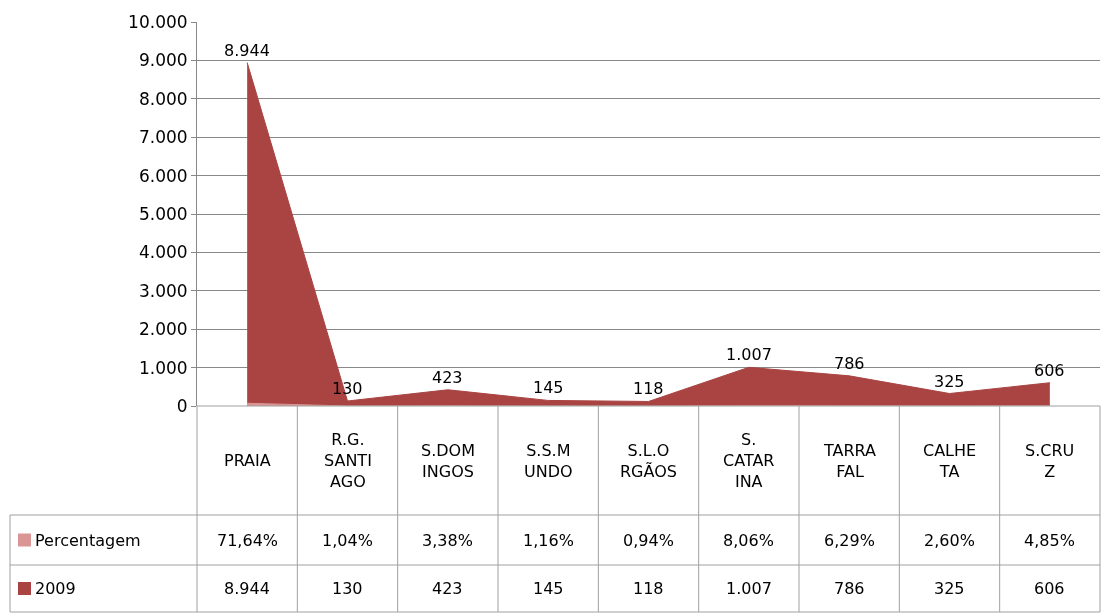 This screenshot has height=613, width=1112. Describe the element at coordinates (749, 460) in the screenshot. I see `x-tick-label: S. CATARINA` at that location.